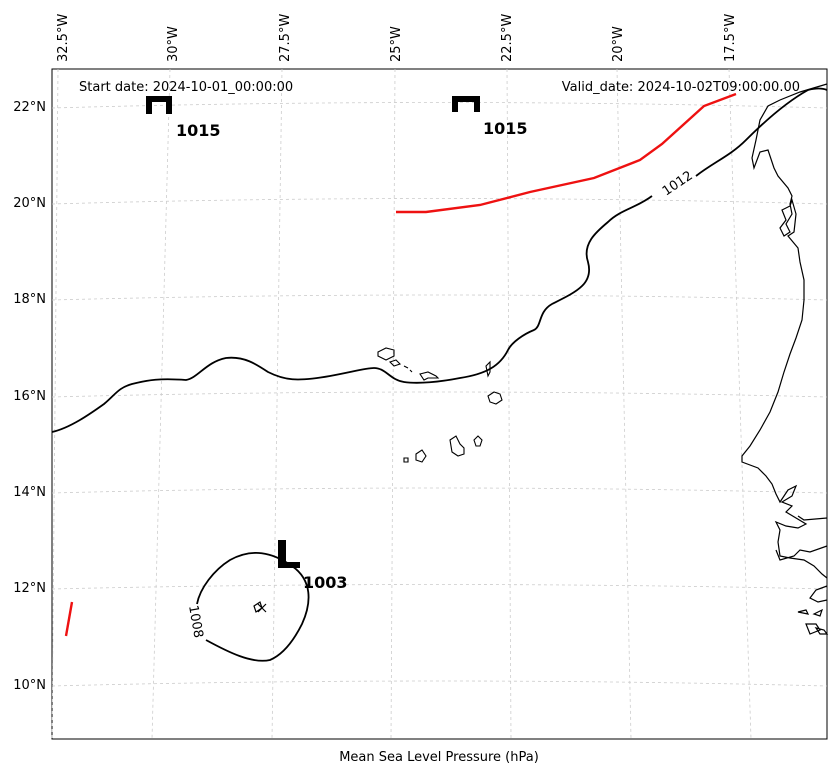  What do you see at coordinates (618, 44) in the screenshot?
I see `lon-label: 20°W` at bounding box center [618, 44].